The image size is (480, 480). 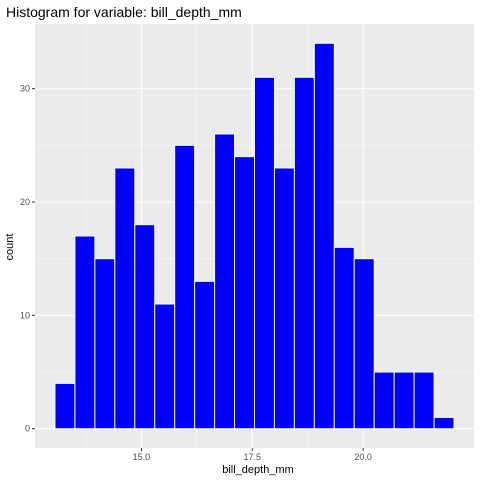 What do you see at coordinates (142, 457) in the screenshot?
I see `x-tick-label: 15.0` at bounding box center [142, 457].